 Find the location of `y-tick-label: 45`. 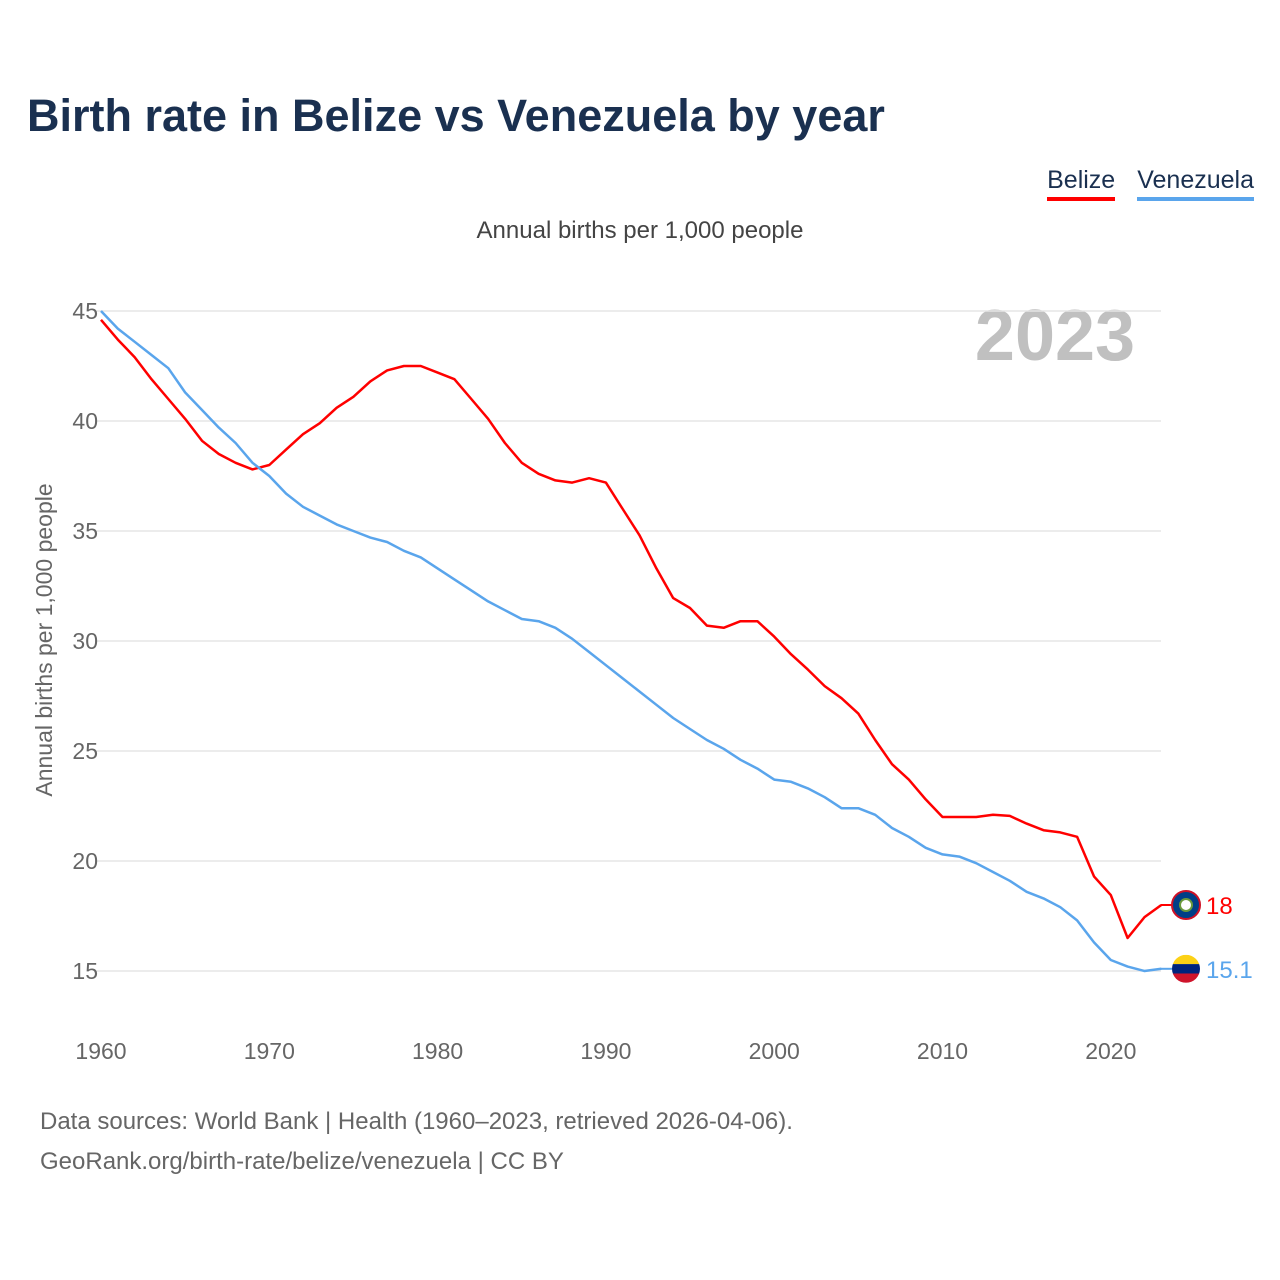

y-tick-label: 45 is located at coordinates (85, 311).